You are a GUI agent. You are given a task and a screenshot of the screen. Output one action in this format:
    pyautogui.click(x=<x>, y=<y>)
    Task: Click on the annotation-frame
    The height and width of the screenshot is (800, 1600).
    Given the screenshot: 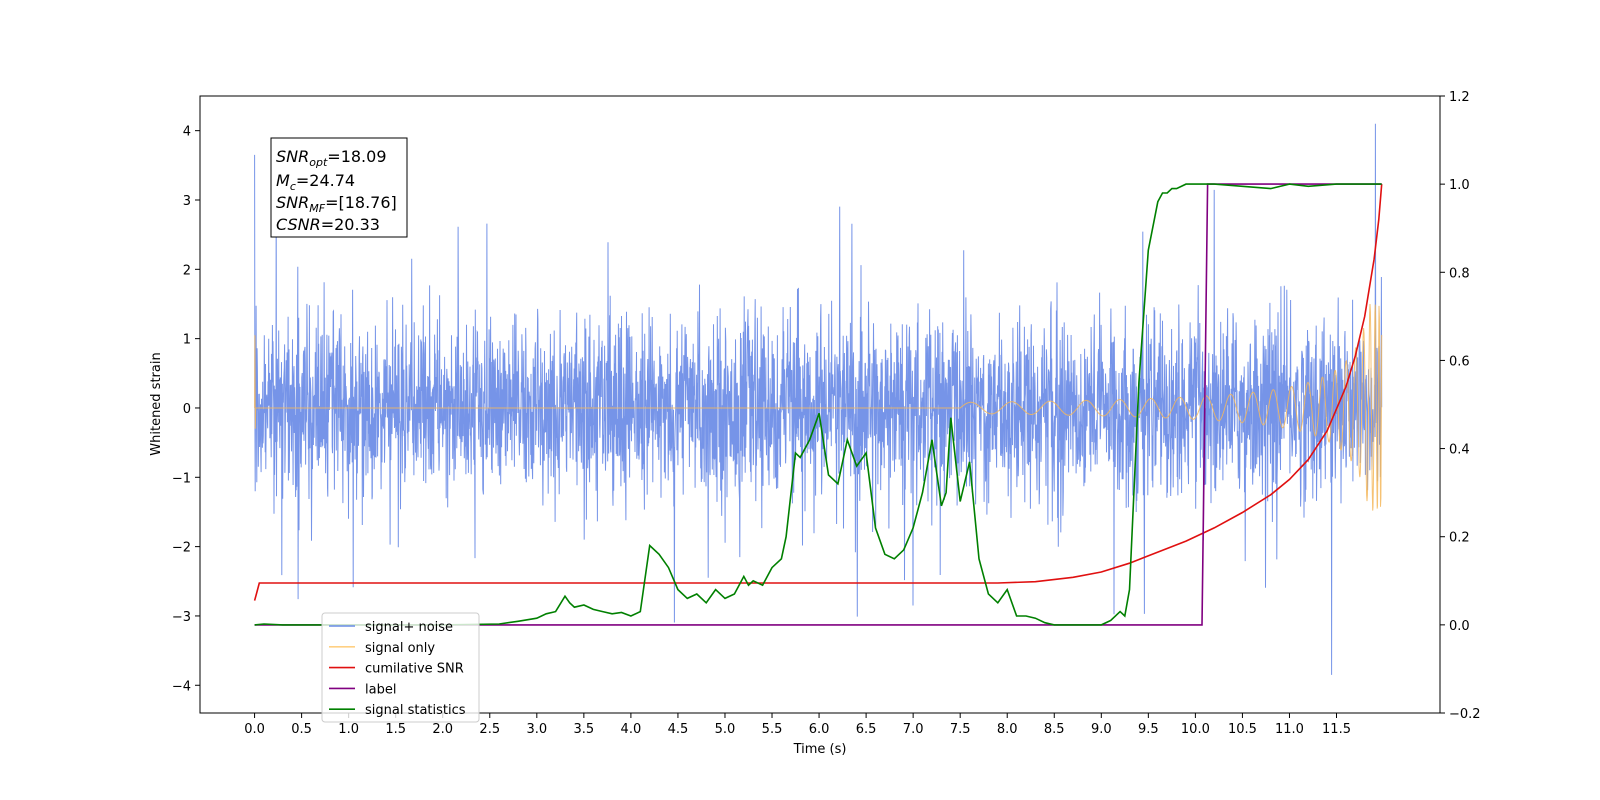 What is the action you would take?
    pyautogui.click(x=339, y=187)
    